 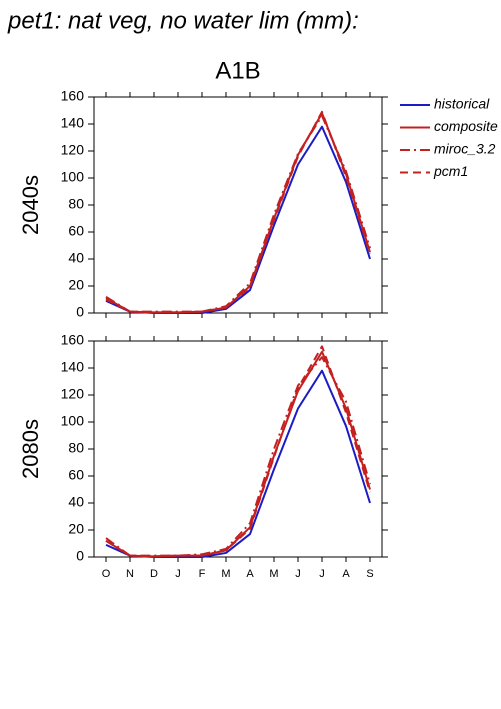 I want to click on legend-label: pcm1, so click(x=450, y=171).